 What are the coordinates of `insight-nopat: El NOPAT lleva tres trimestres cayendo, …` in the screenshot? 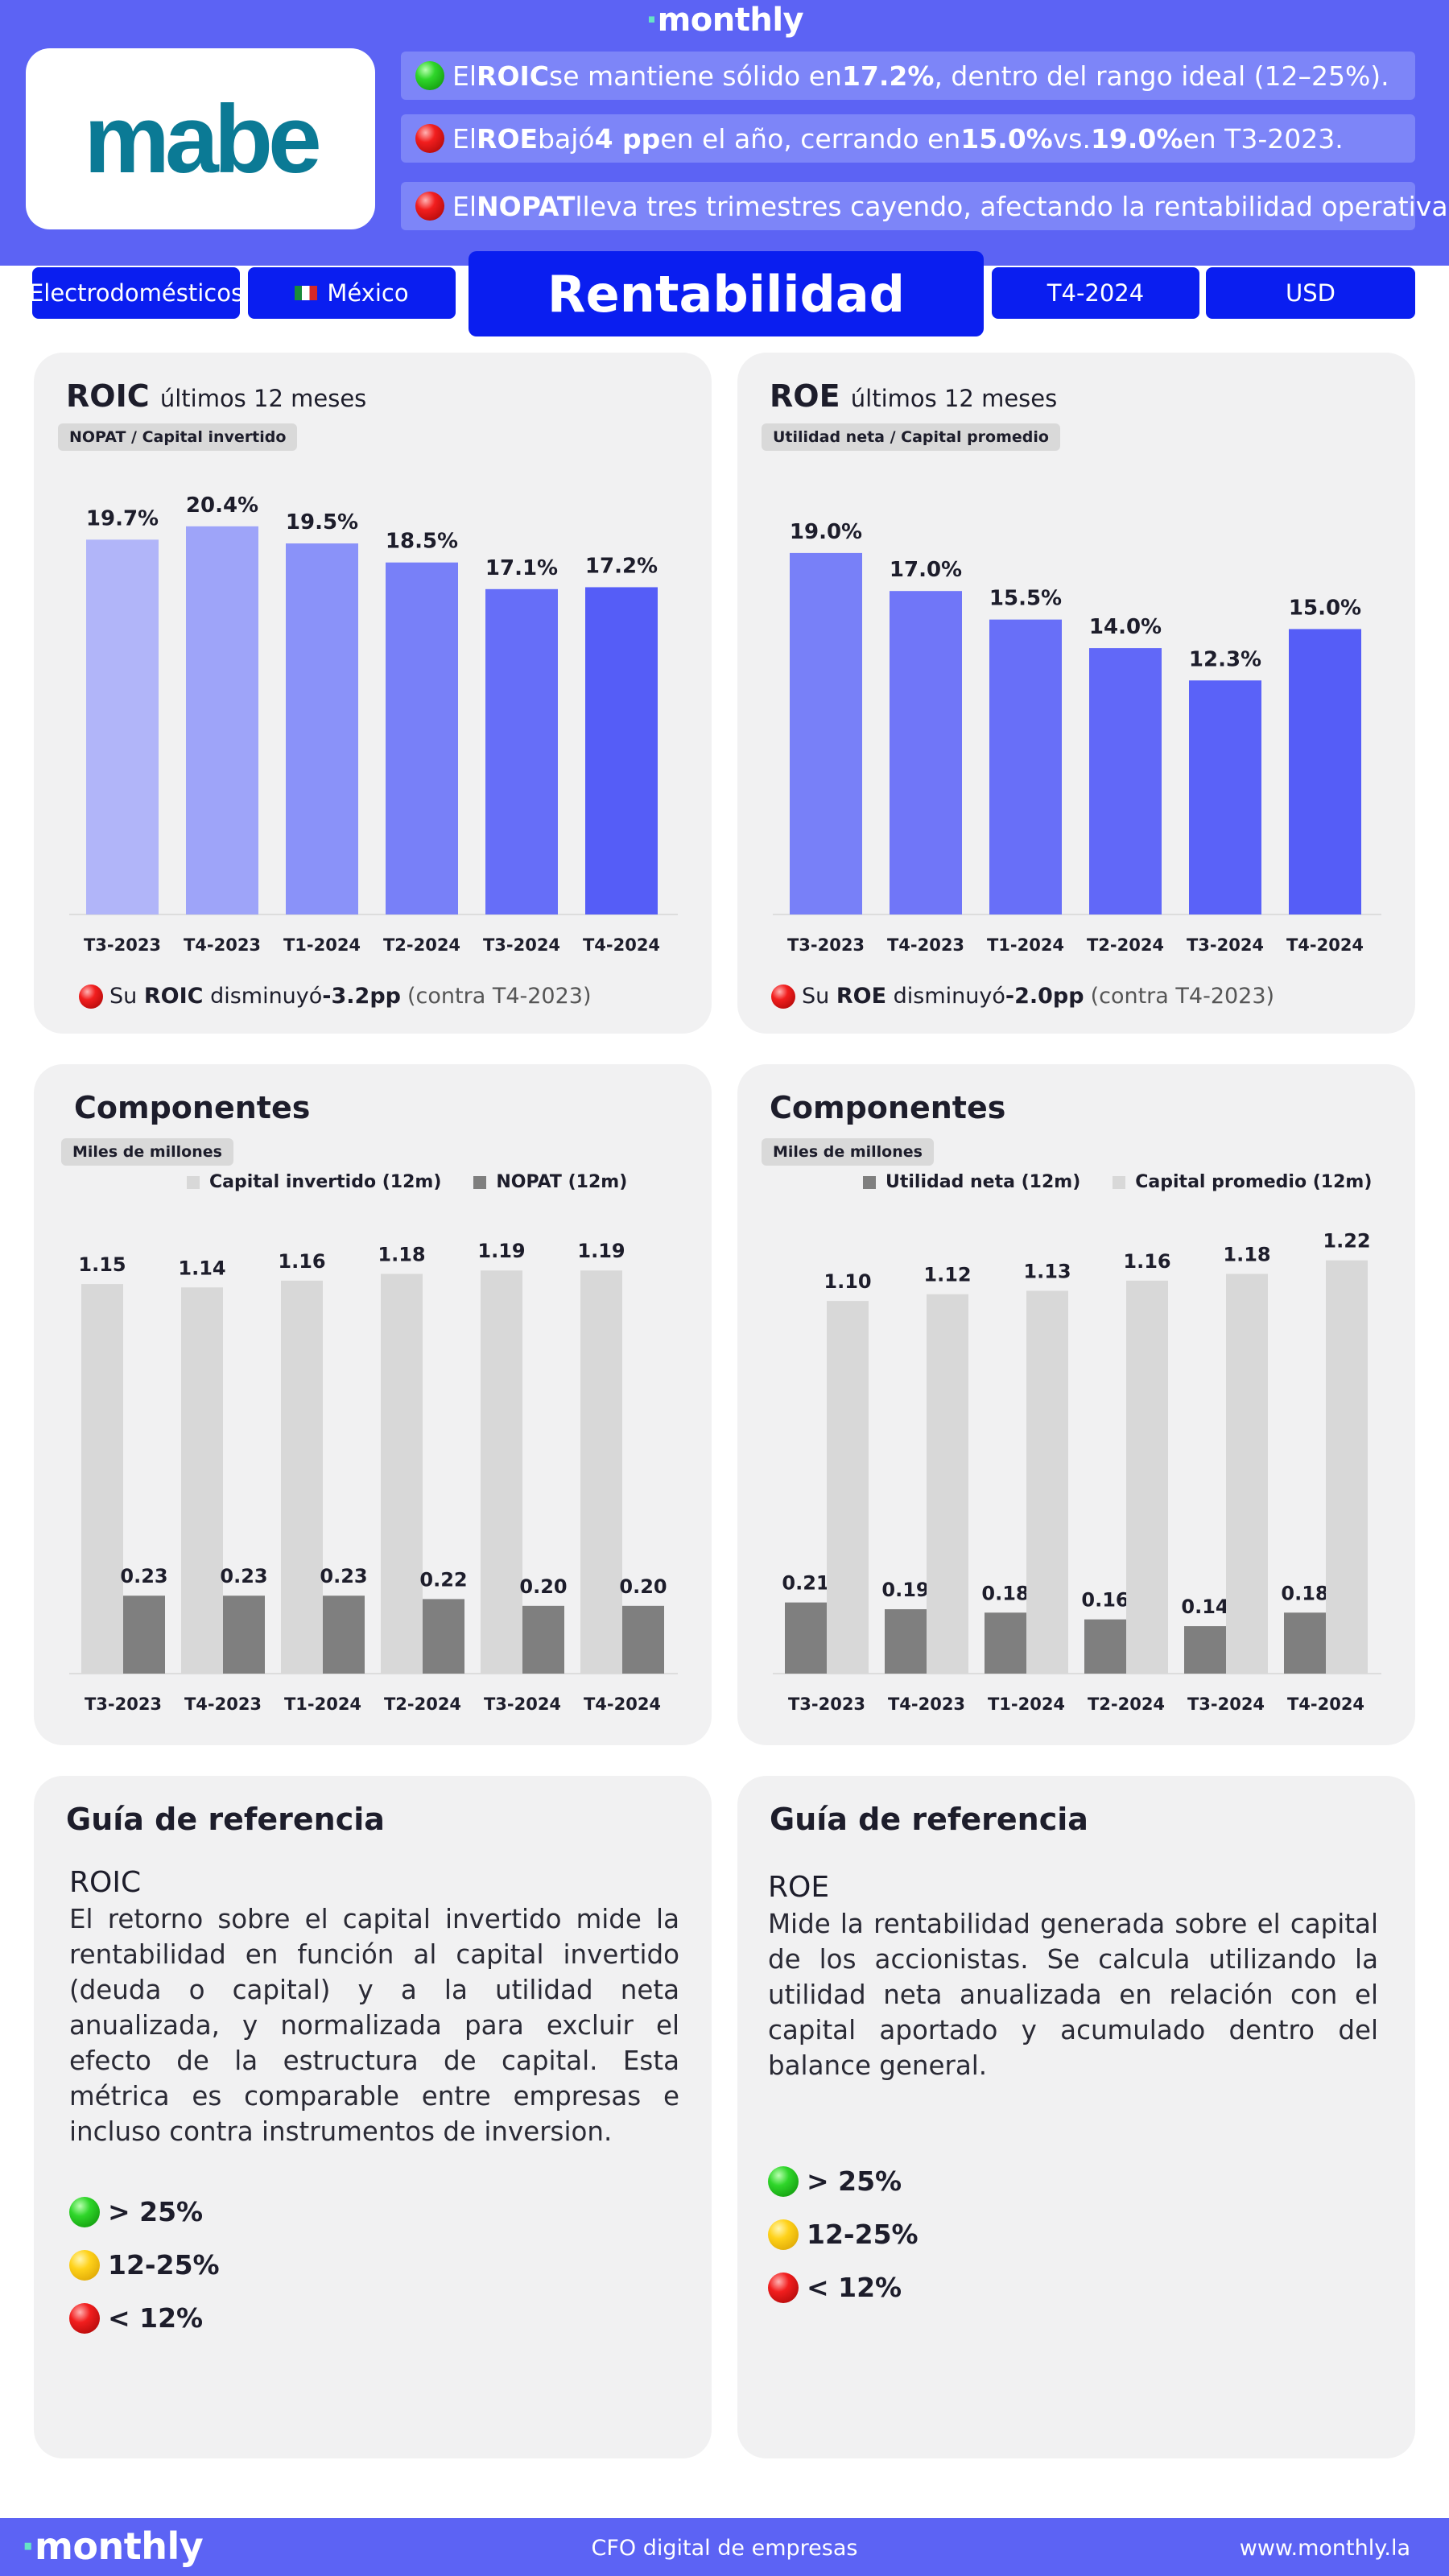 It's located at (925, 206).